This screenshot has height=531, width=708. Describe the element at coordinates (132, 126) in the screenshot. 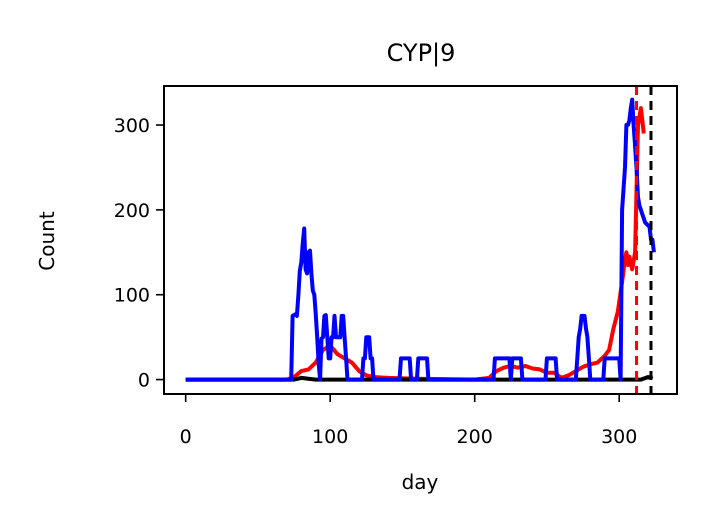

I see `y-tick-label: 300` at that location.